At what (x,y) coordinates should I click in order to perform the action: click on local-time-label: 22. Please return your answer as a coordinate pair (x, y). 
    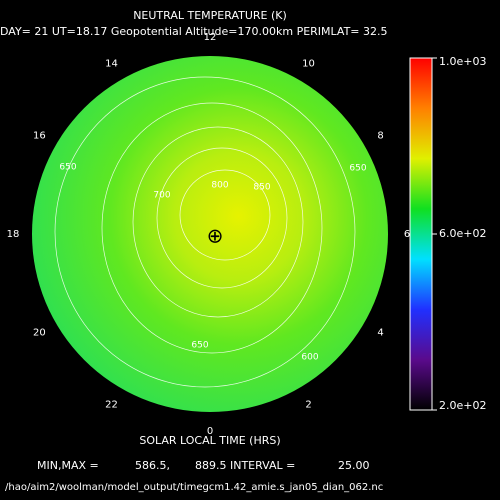
    Looking at the image, I should click on (111, 405).